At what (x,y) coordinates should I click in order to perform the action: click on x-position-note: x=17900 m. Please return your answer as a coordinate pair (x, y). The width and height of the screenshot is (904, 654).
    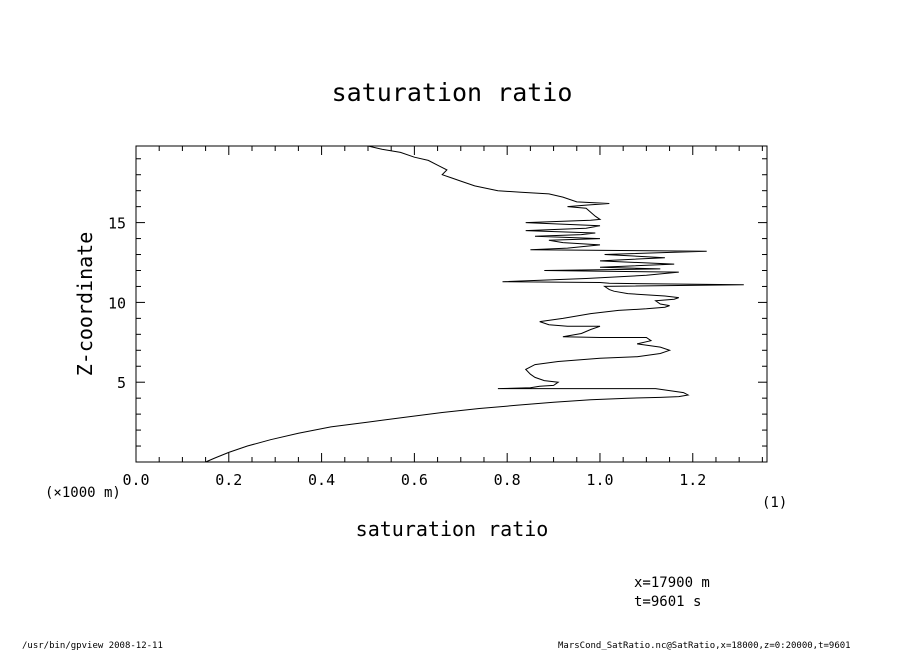
    Looking at the image, I should click on (672, 583).